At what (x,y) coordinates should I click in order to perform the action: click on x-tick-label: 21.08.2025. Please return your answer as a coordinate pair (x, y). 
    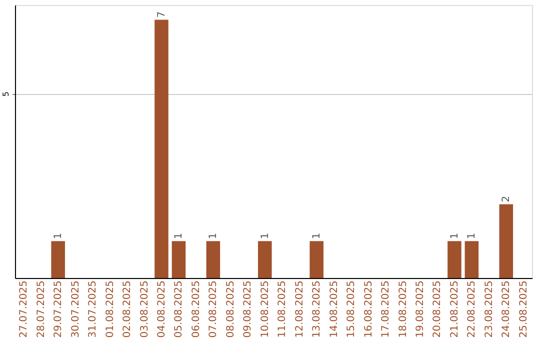
    Looking at the image, I should click on (454, 309).